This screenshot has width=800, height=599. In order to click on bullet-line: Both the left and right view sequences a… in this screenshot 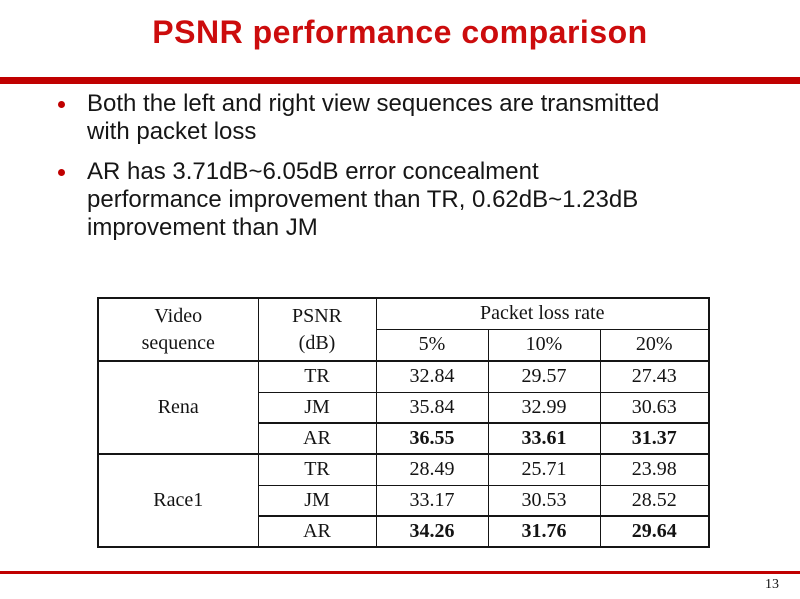, I will do `click(373, 103)`.